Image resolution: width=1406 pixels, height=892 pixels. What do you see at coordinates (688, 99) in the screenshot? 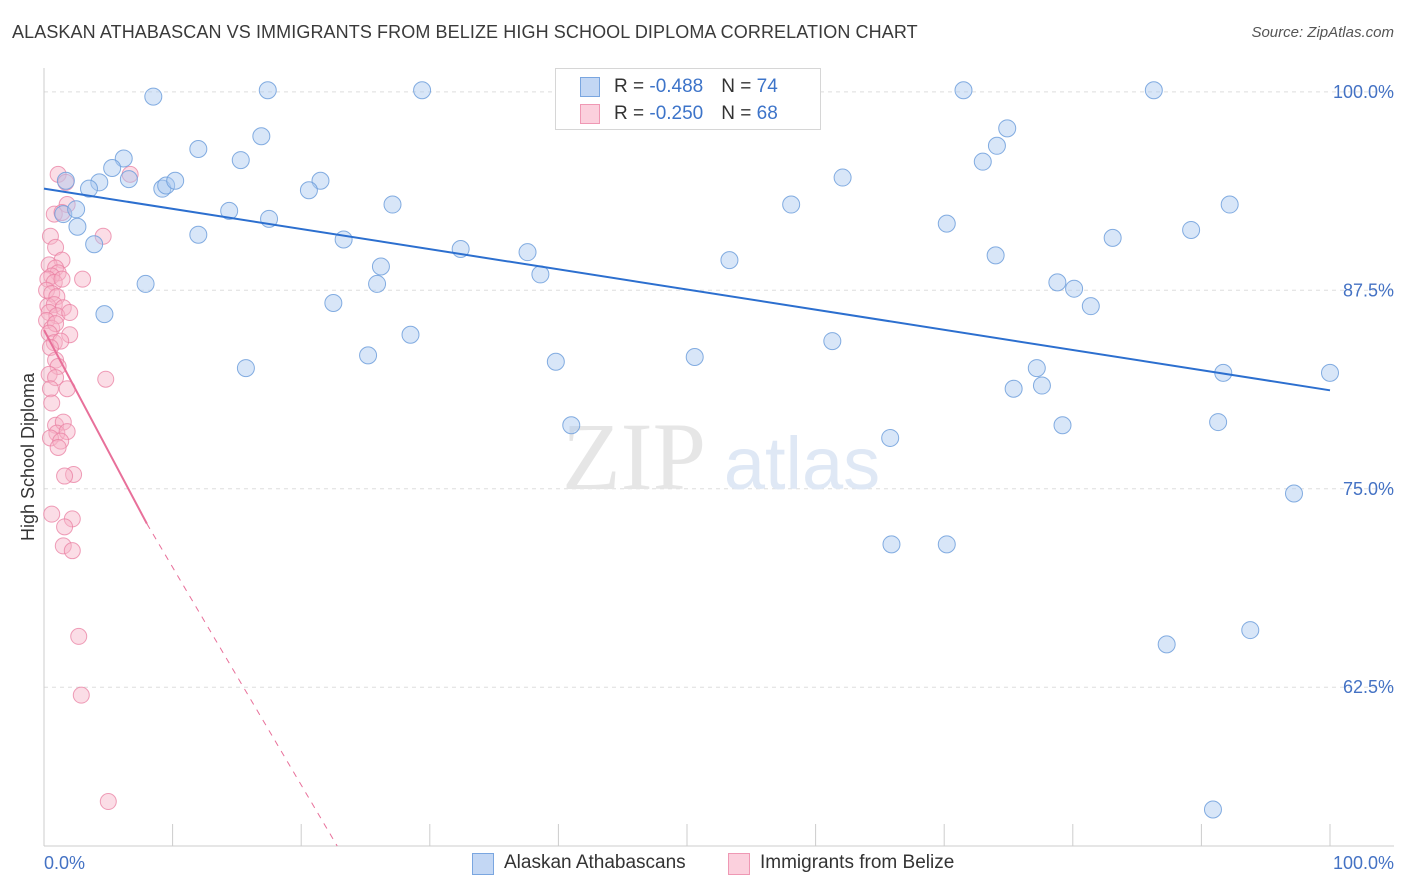
I see `correlation-legend: R = -0.488 N = 74 R = -0.250 N = 68` at bounding box center [688, 99].